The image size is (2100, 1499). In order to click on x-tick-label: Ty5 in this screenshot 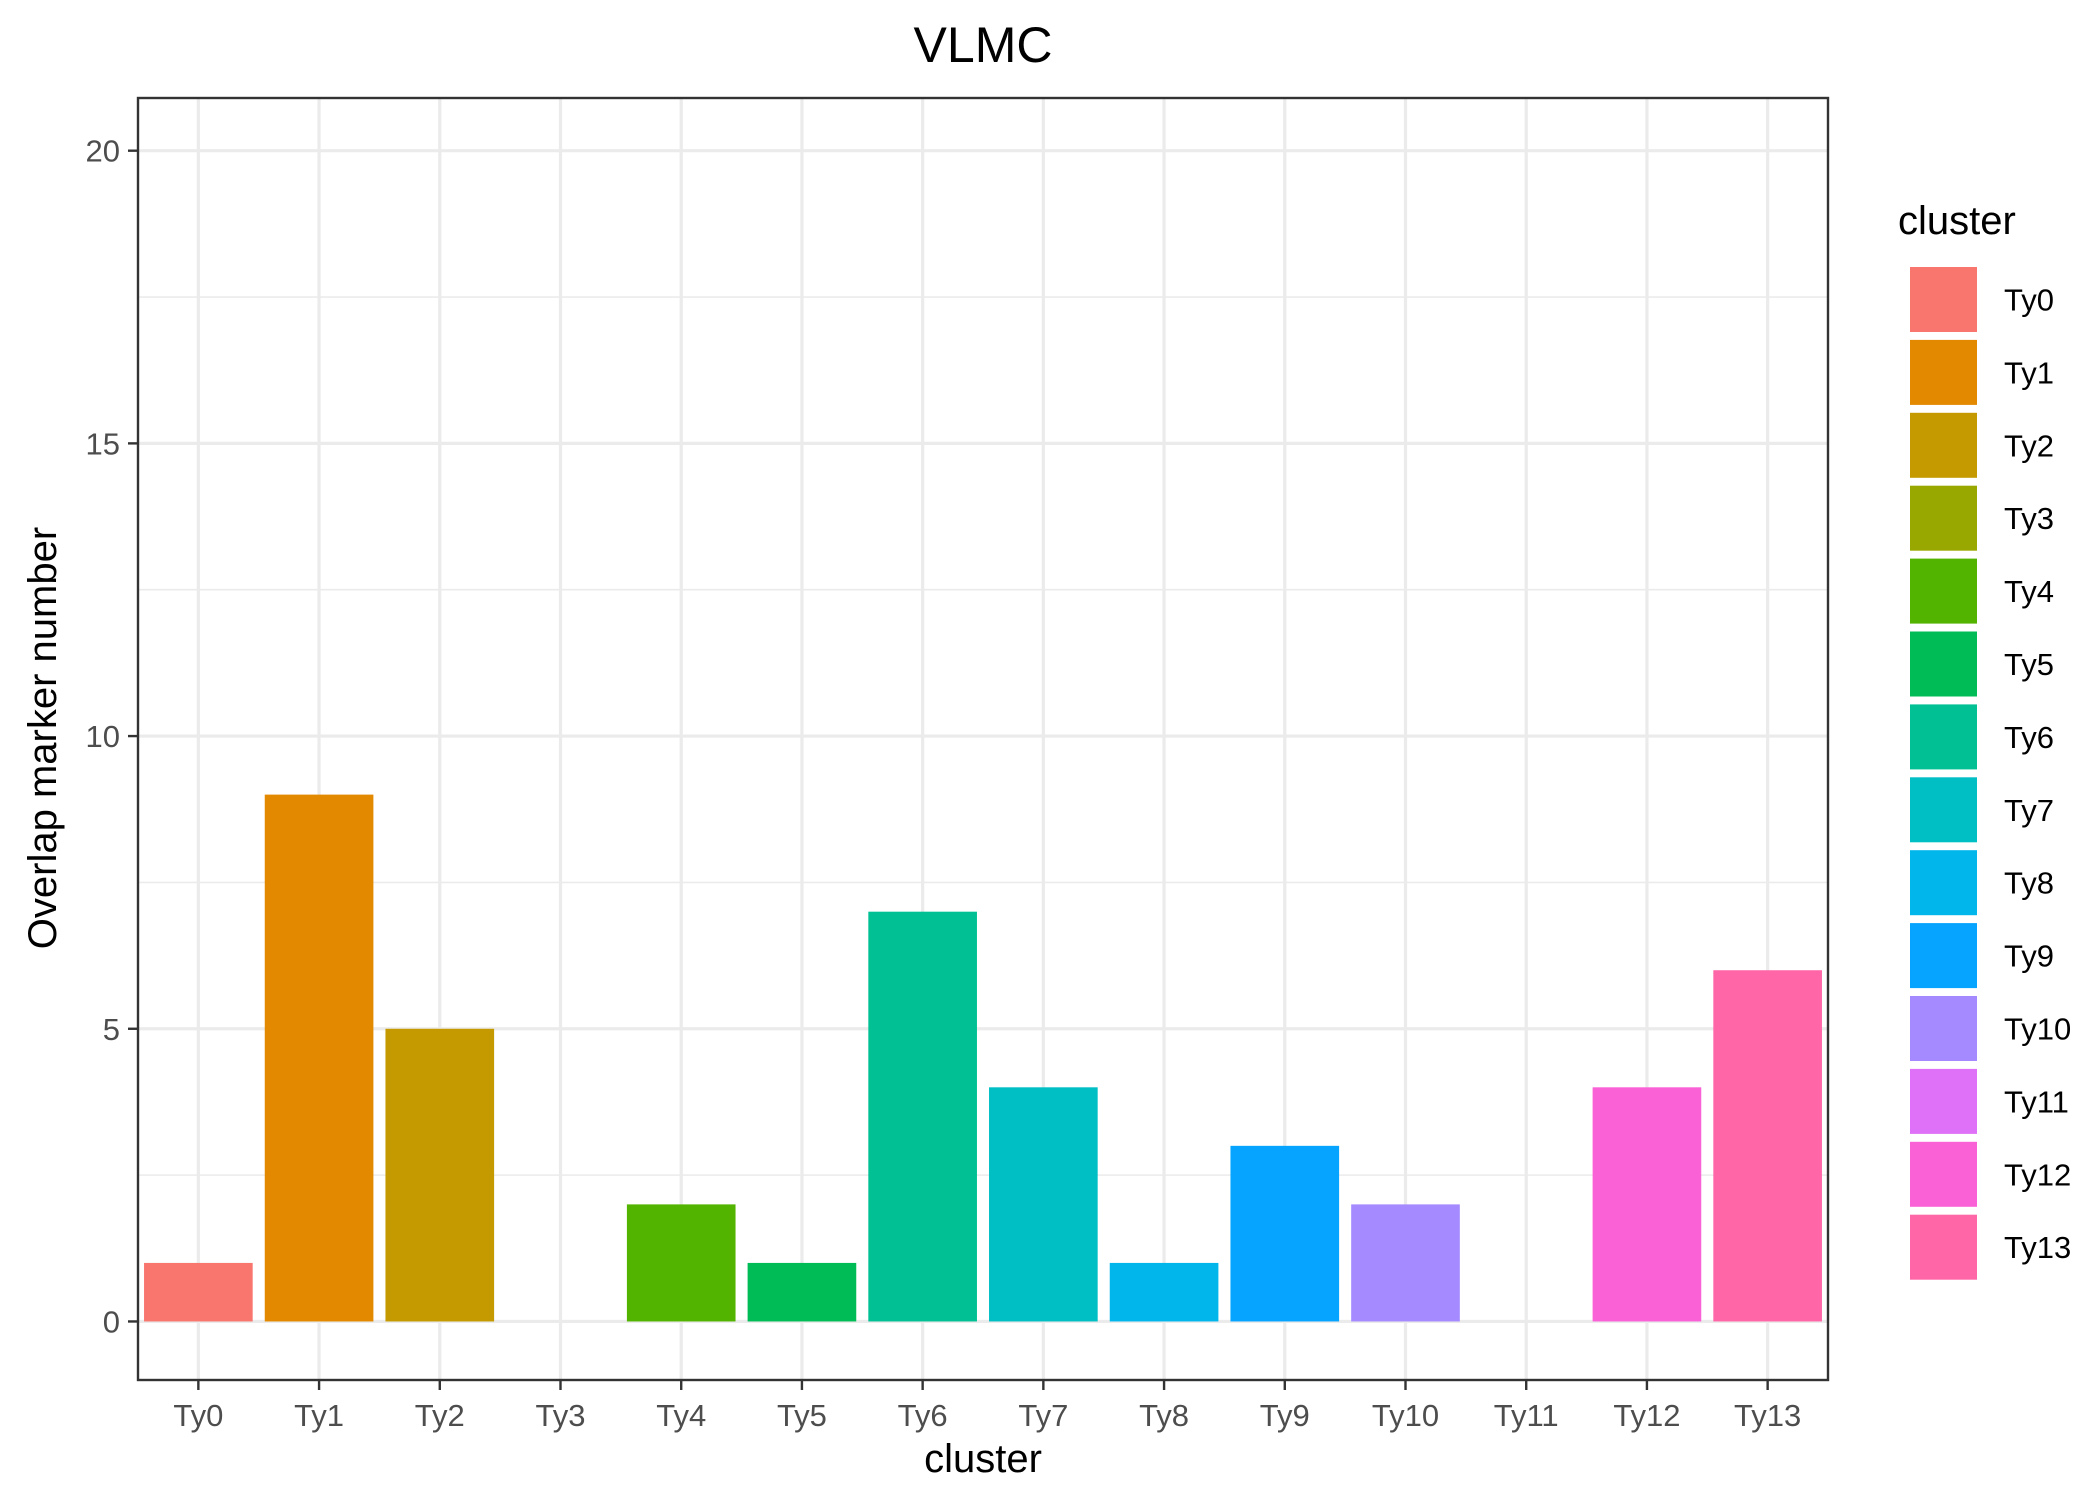, I will do `click(802, 1415)`.